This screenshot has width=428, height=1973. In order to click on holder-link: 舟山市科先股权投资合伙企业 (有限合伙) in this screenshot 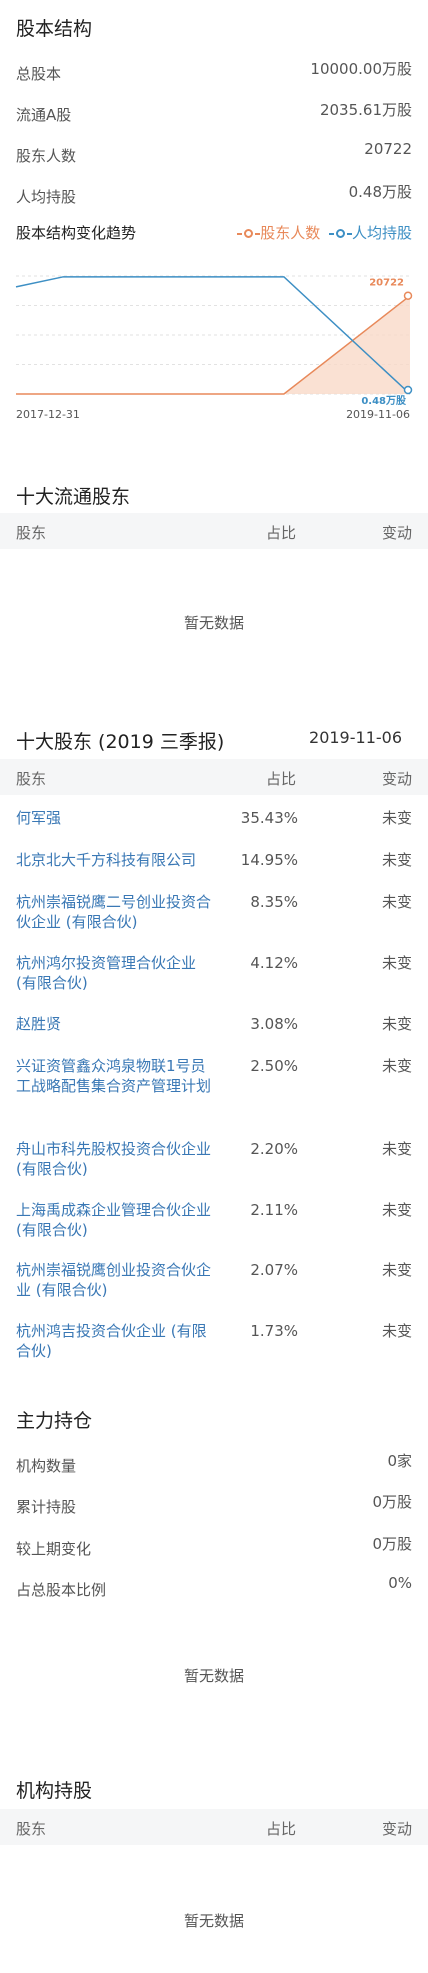, I will do `click(114, 1159)`.